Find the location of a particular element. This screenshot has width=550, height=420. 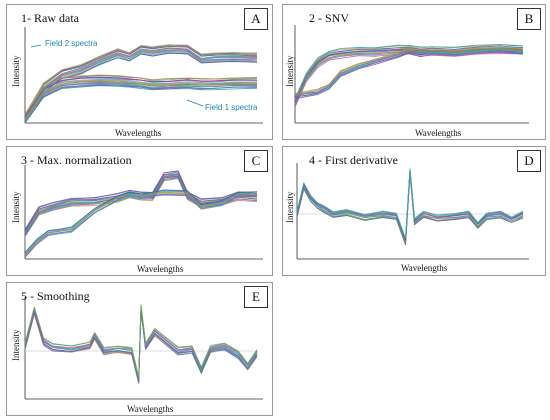

chart-d-panel-label: D is located at coordinates (529, 161).